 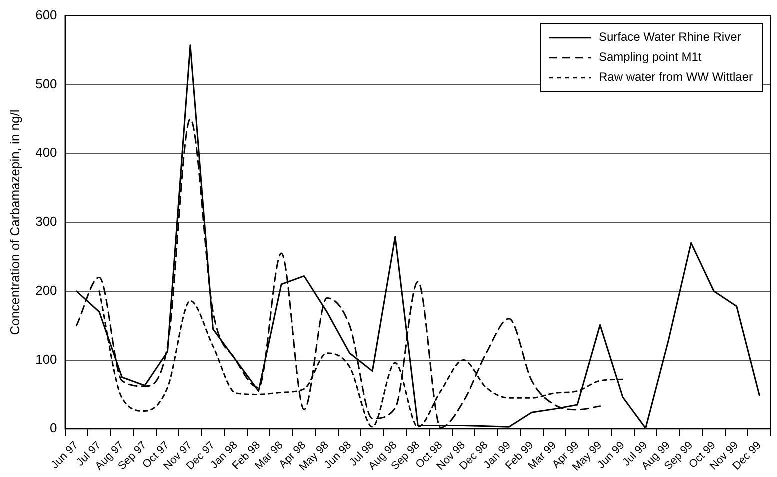 I want to click on y-tick-label: 400, so click(x=47, y=152).